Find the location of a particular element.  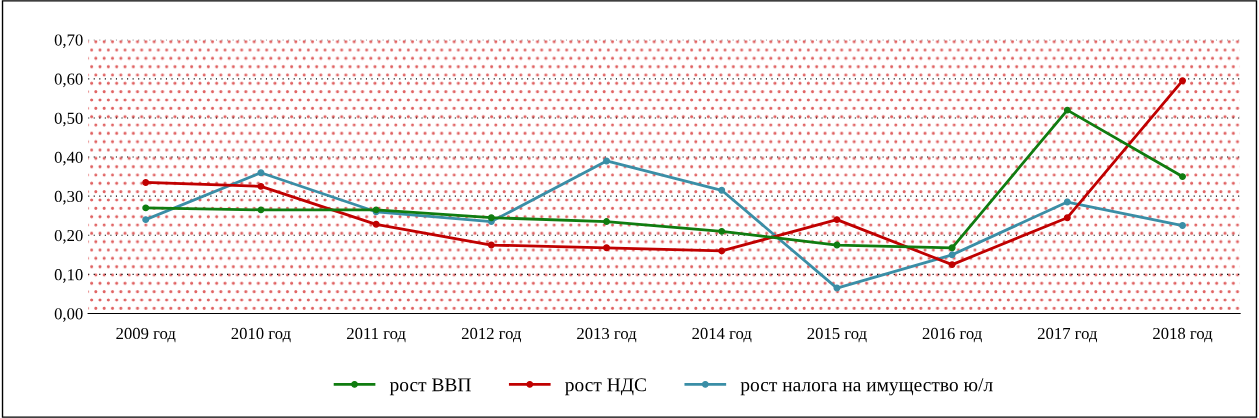

x-tick-label: 2011 год is located at coordinates (376, 335).